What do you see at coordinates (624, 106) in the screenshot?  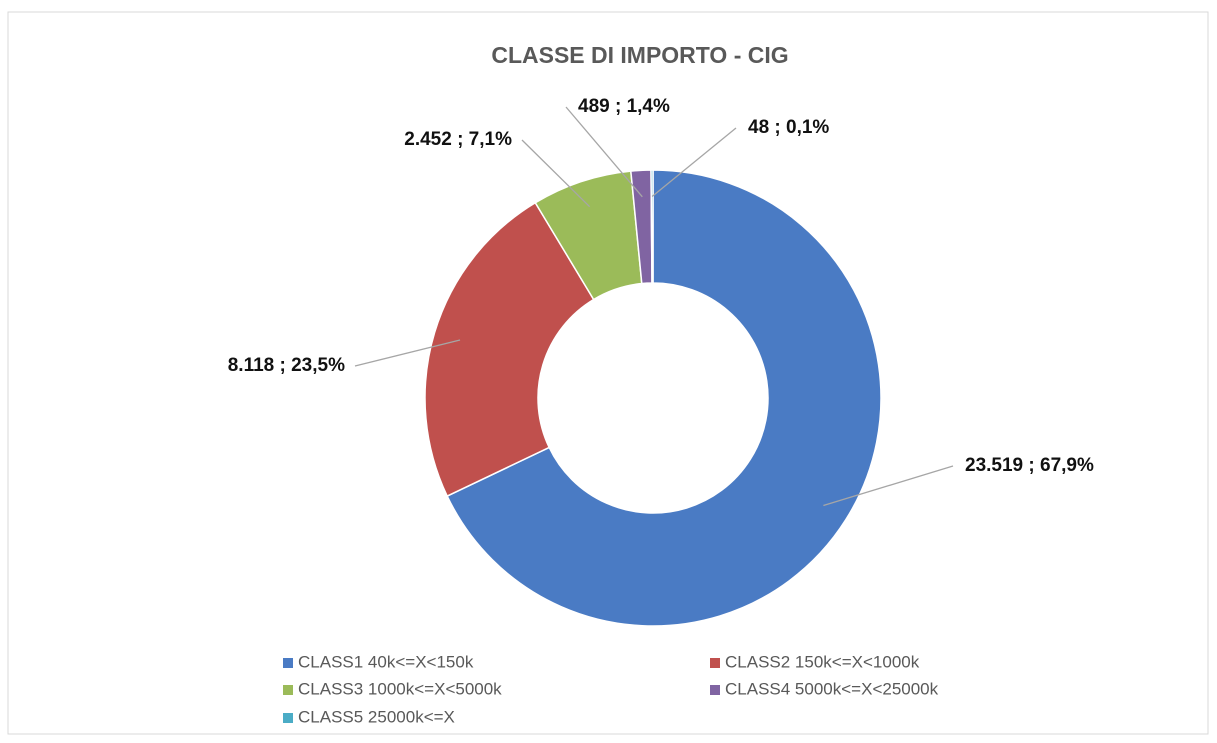 I see `data-label: 489 ; 1,4%` at bounding box center [624, 106].